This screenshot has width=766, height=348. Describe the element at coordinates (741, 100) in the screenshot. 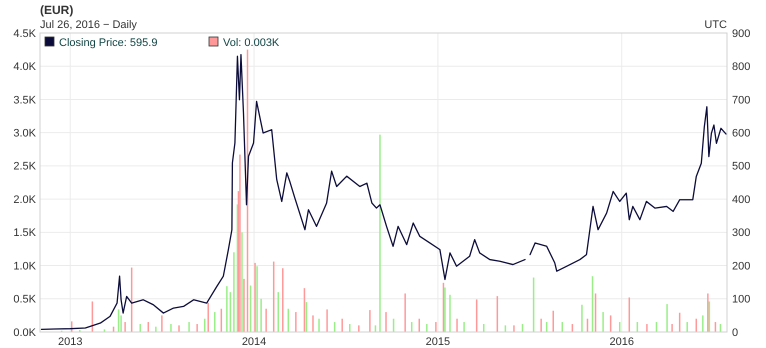

I see `y2-tick-label: 700` at that location.